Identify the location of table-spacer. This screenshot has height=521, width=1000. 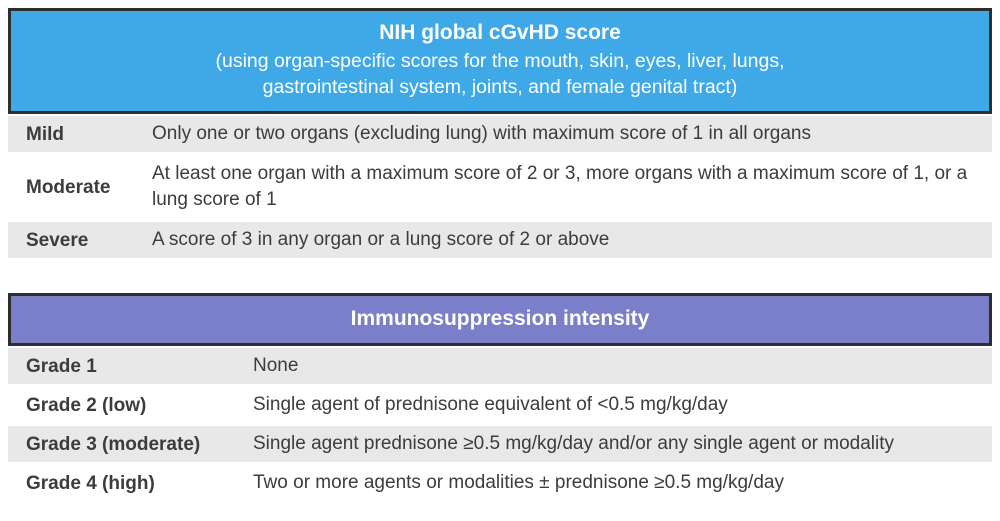
(500, 275).